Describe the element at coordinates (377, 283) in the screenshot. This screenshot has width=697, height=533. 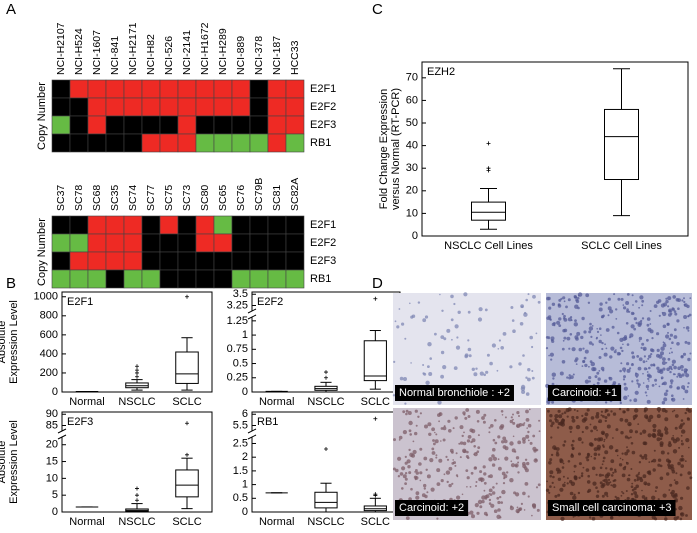
I see `panel-letter: D` at that location.